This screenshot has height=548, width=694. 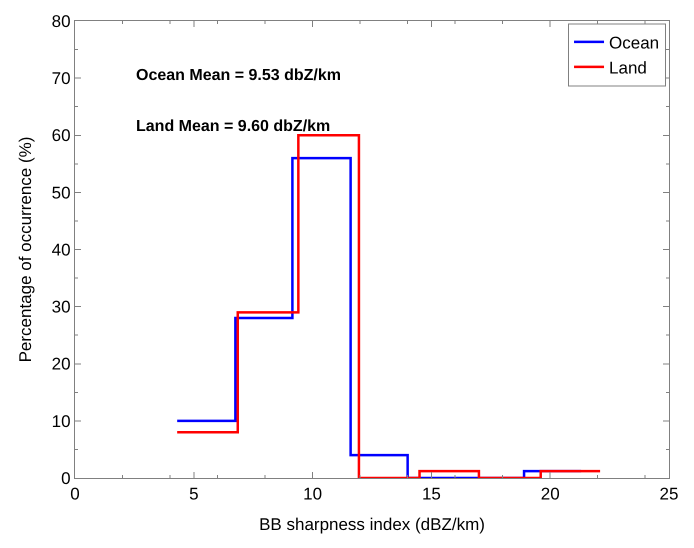 I want to click on legend-label: Ocean, so click(x=634, y=42).